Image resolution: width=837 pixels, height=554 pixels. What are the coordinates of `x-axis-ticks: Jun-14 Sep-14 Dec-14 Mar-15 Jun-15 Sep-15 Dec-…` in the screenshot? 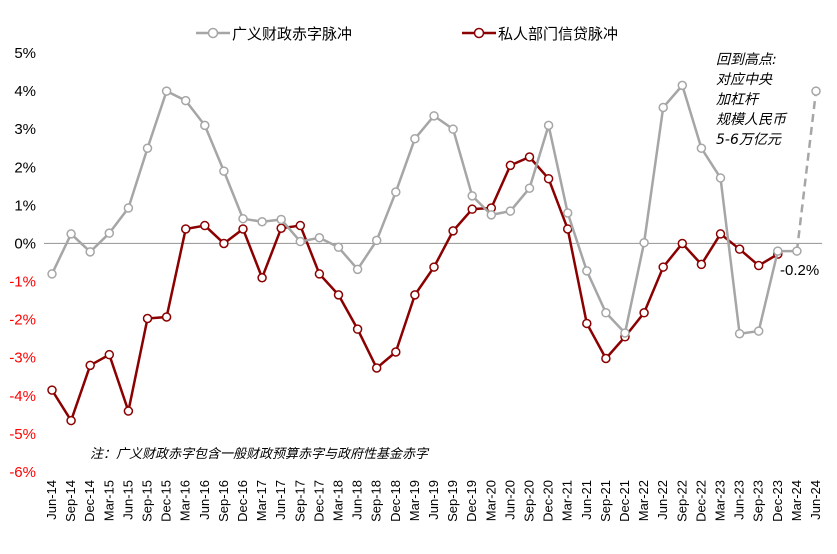 It's located at (433, 501).